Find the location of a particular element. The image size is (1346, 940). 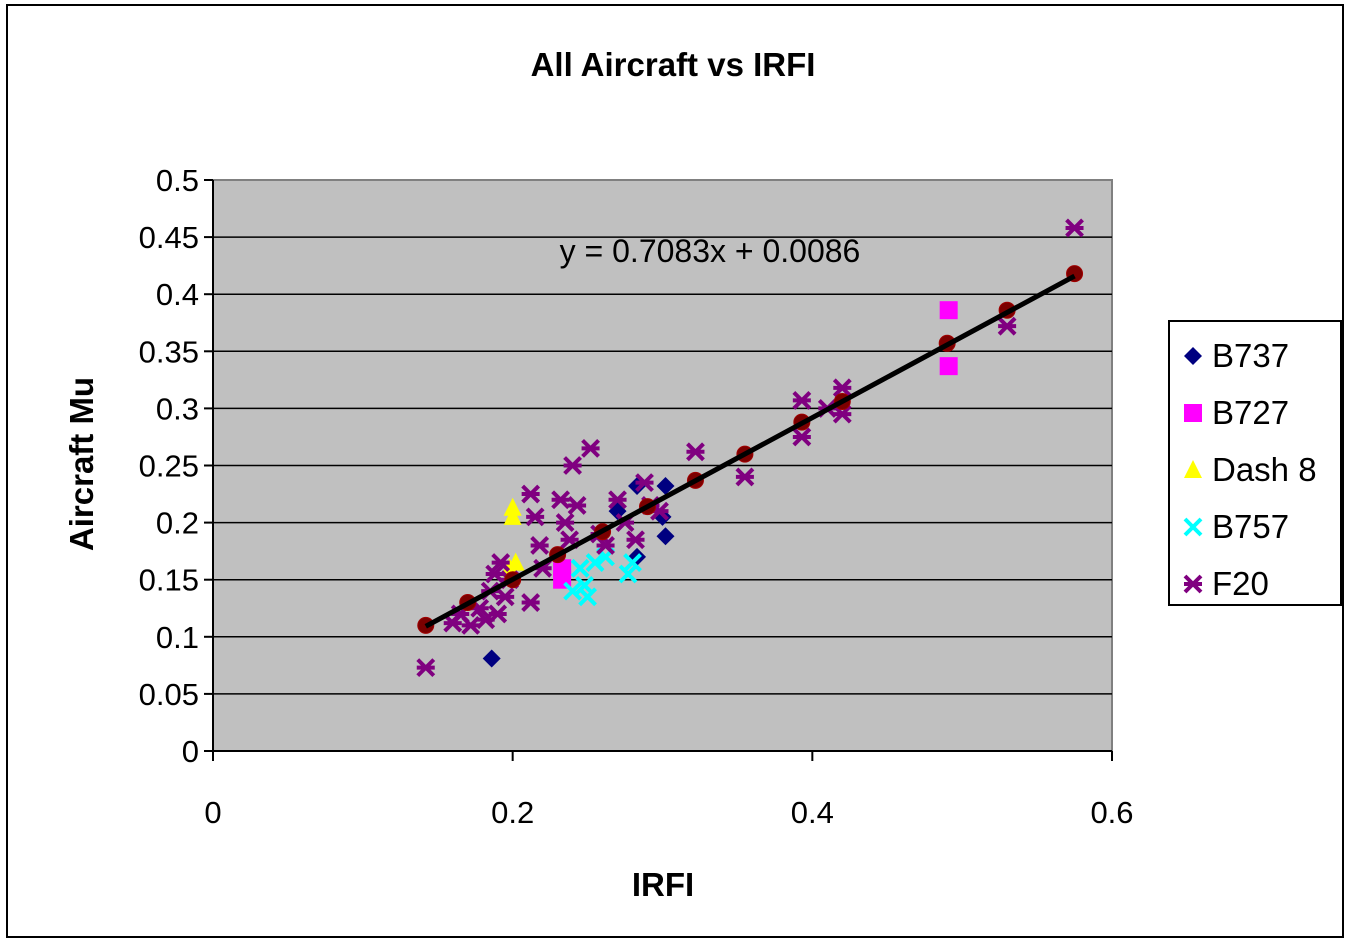

y-tick-label: 0.05 is located at coordinates (169, 694).